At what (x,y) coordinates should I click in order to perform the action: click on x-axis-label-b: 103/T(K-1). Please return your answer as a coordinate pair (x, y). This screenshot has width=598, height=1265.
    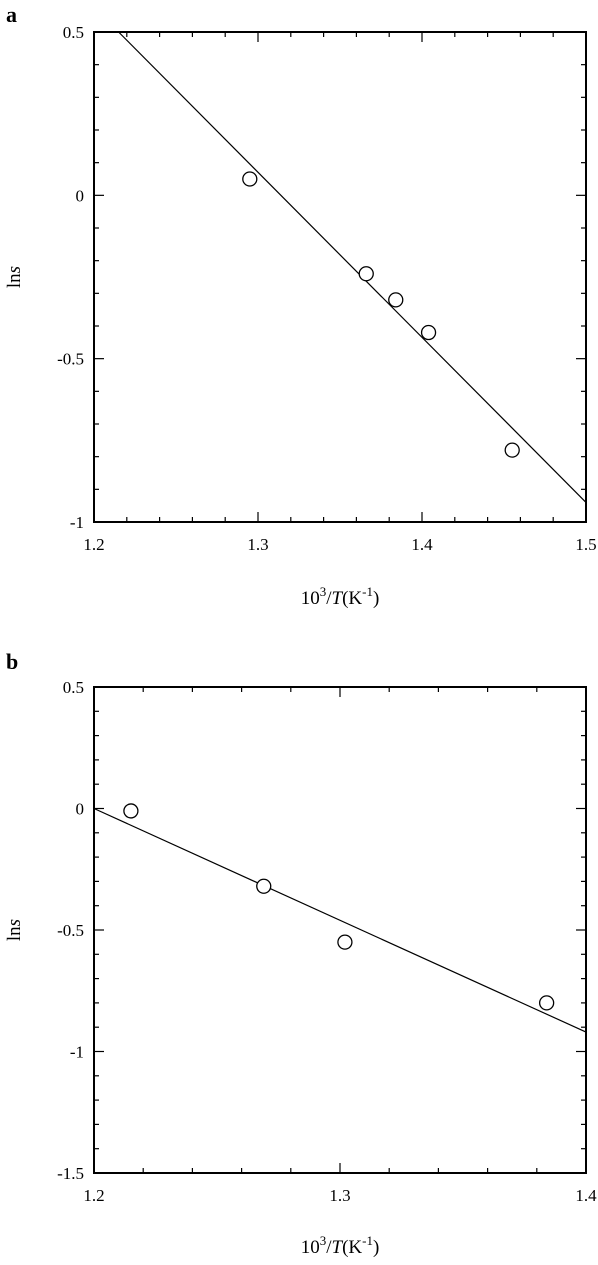
    Looking at the image, I should click on (340, 1245).